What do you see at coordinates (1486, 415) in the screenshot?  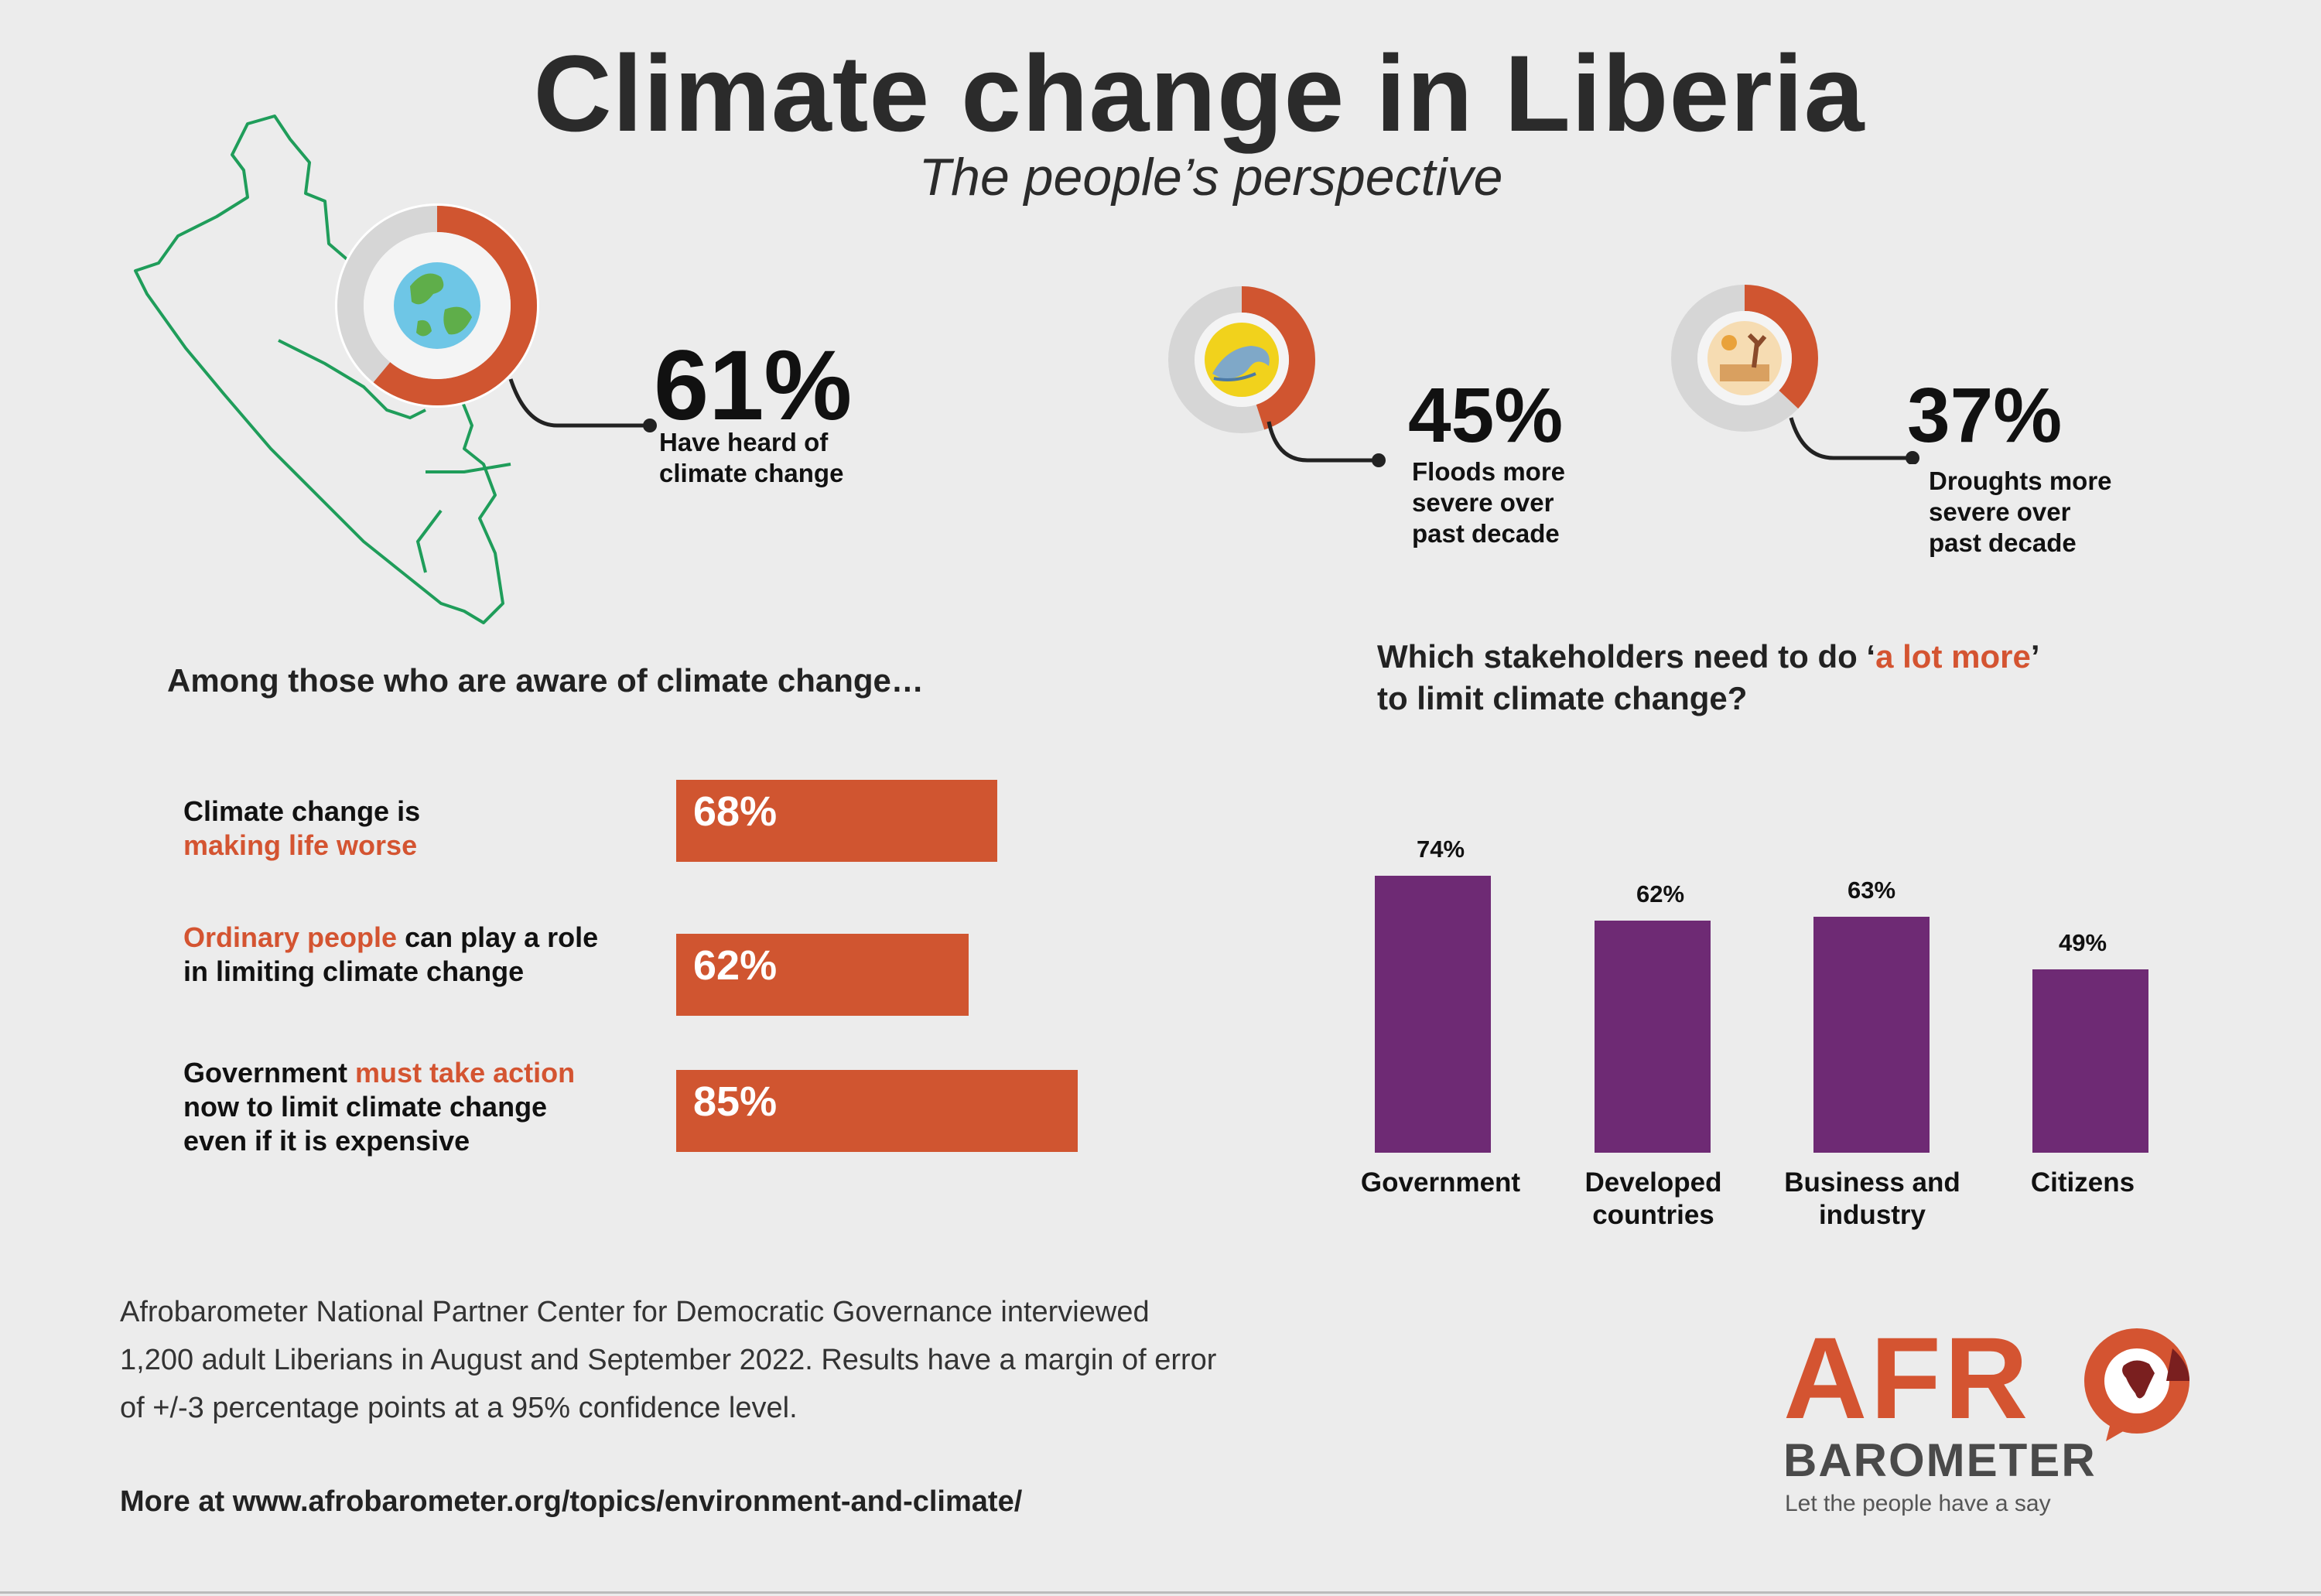 I see `floods-percent: 45%` at bounding box center [1486, 415].